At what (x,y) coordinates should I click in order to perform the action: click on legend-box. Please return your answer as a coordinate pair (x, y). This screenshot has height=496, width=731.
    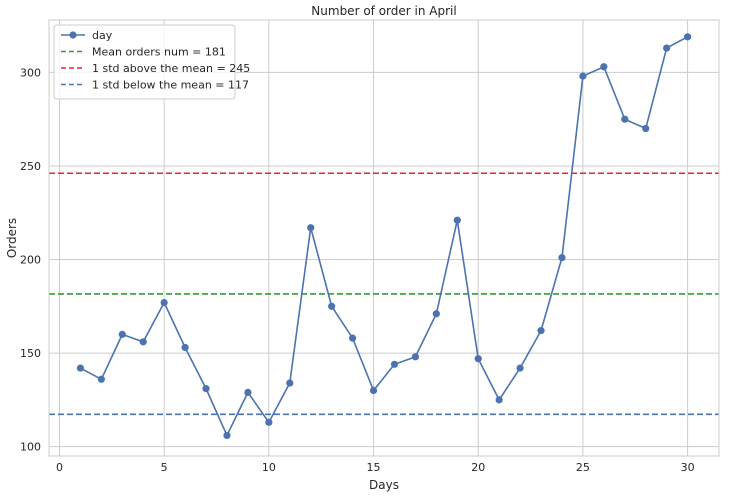
    Looking at the image, I should click on (144, 62).